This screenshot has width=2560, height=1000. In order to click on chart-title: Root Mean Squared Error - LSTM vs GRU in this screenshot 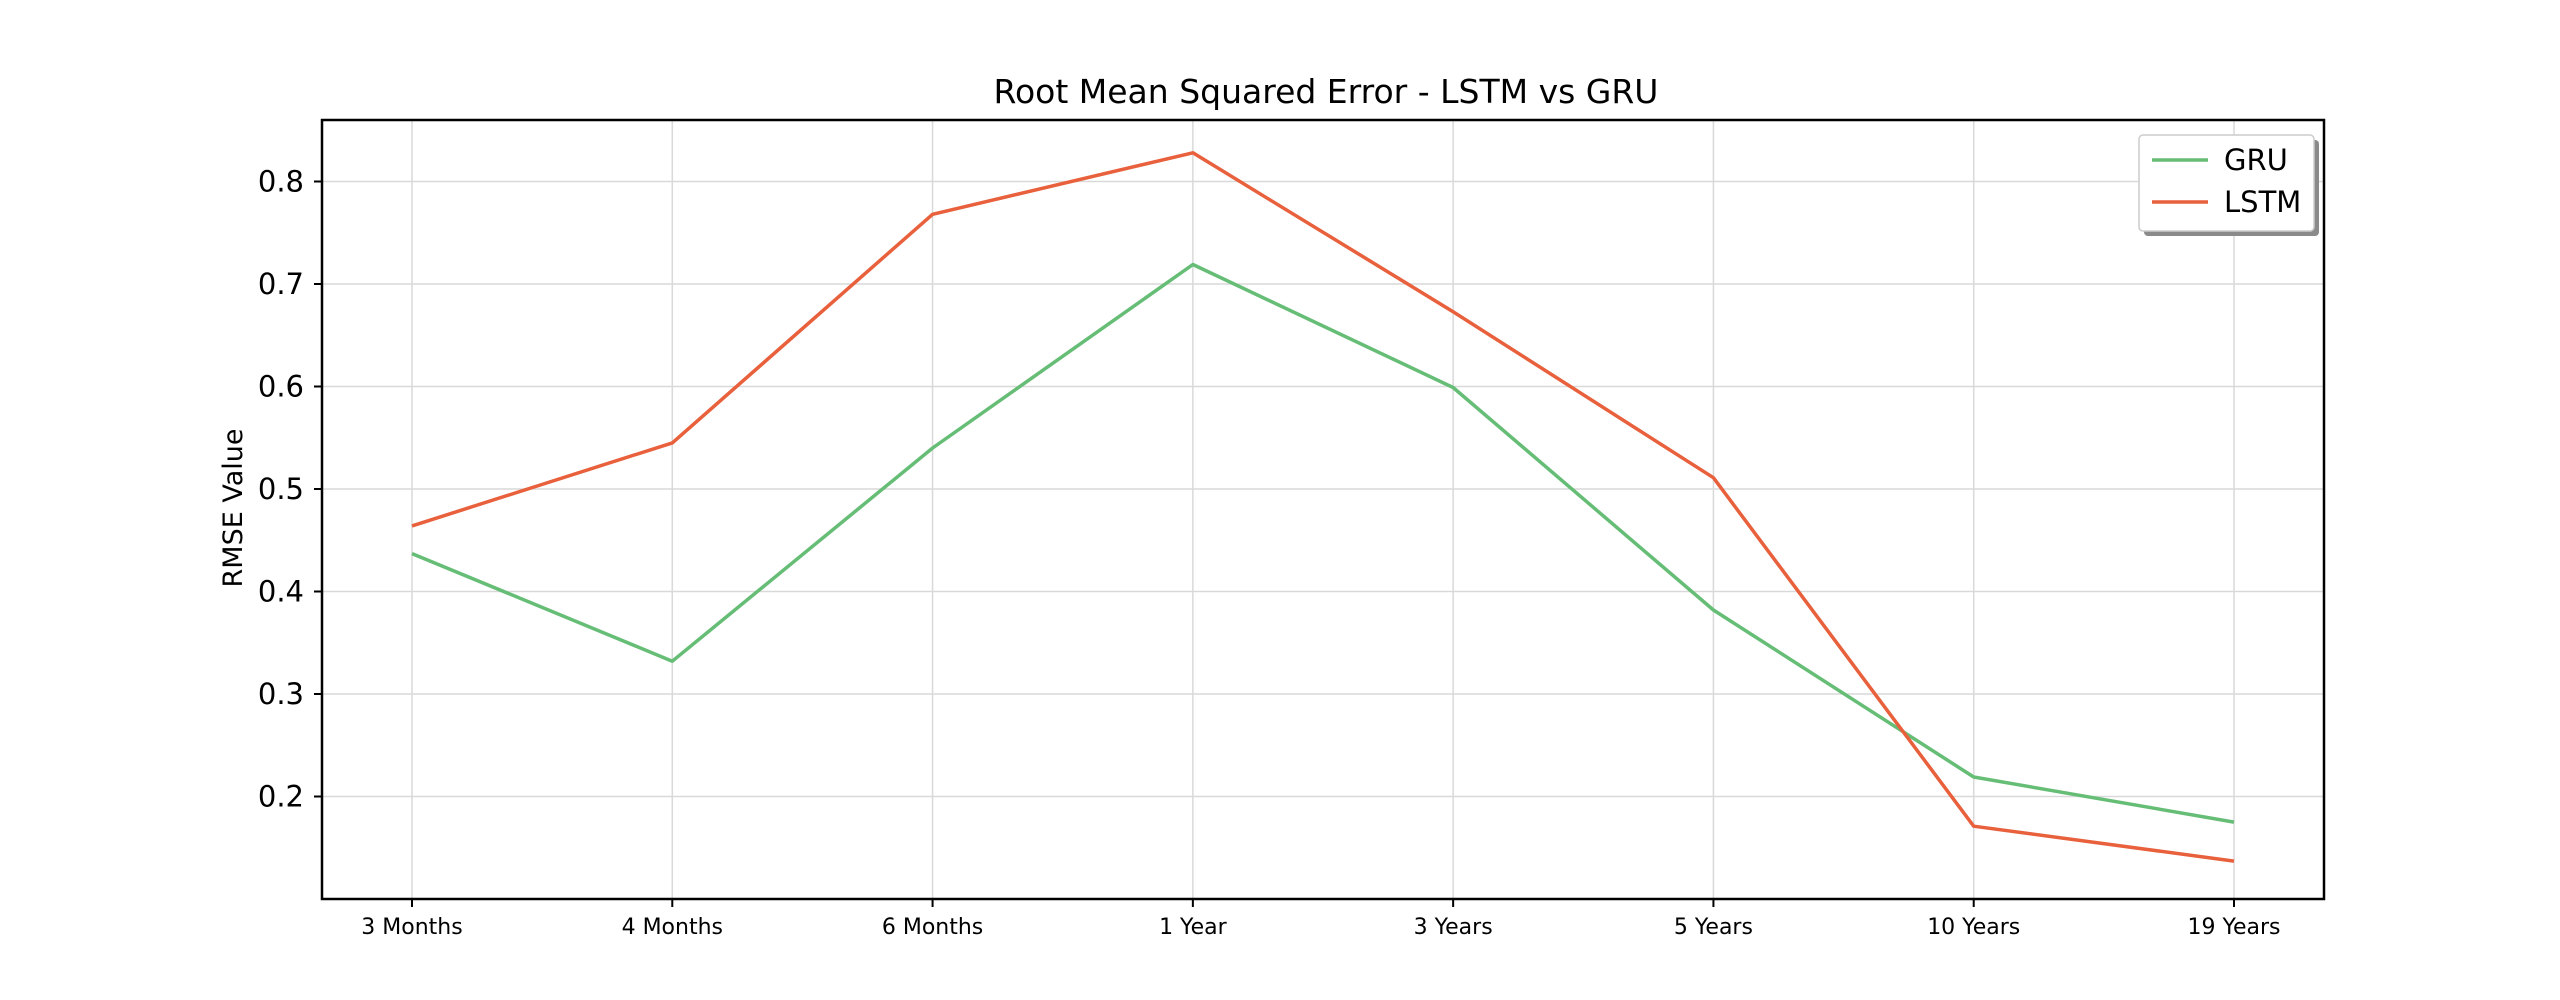, I will do `click(1326, 91)`.